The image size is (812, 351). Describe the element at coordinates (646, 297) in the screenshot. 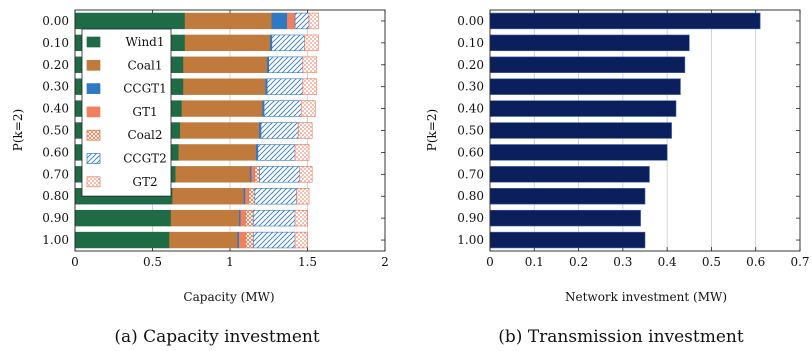

I see `transmission-xlabel: Network investment (MW)` at that location.